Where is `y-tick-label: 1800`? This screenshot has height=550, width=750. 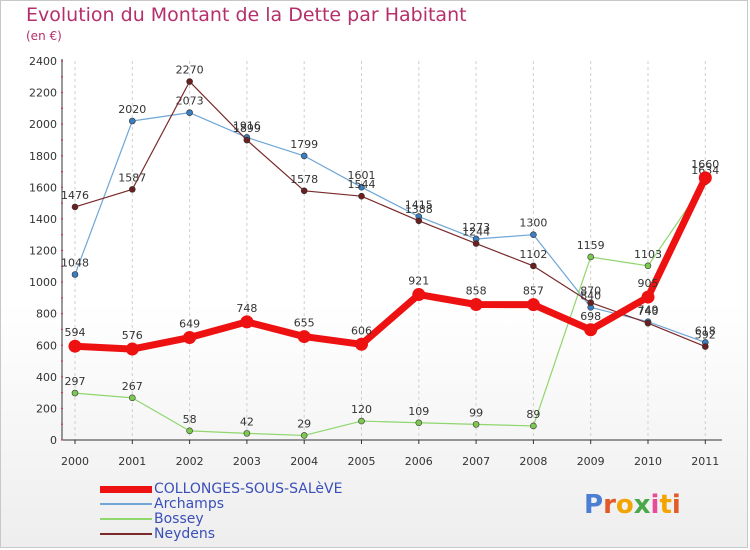
y-tick-label: 1800 is located at coordinates (43, 156).